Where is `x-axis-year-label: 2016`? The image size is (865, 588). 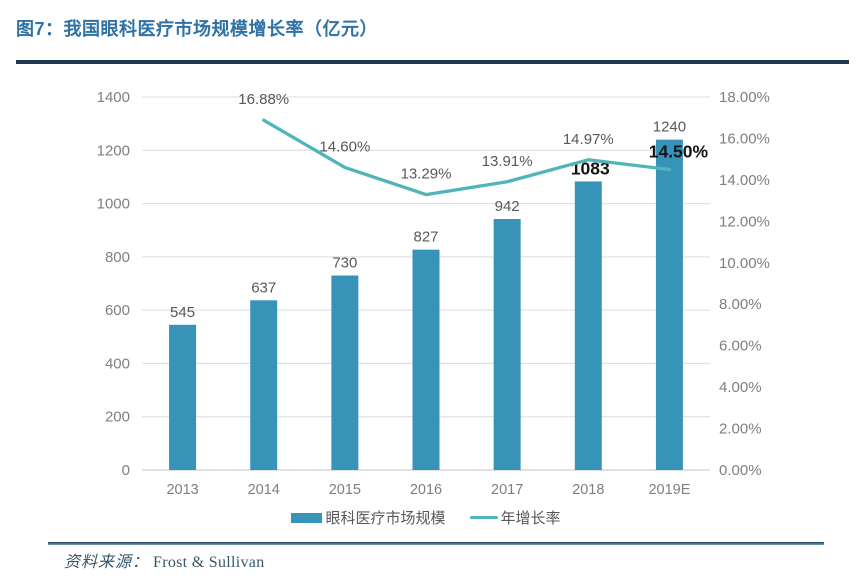 x-axis-year-label: 2016 is located at coordinates (426, 490).